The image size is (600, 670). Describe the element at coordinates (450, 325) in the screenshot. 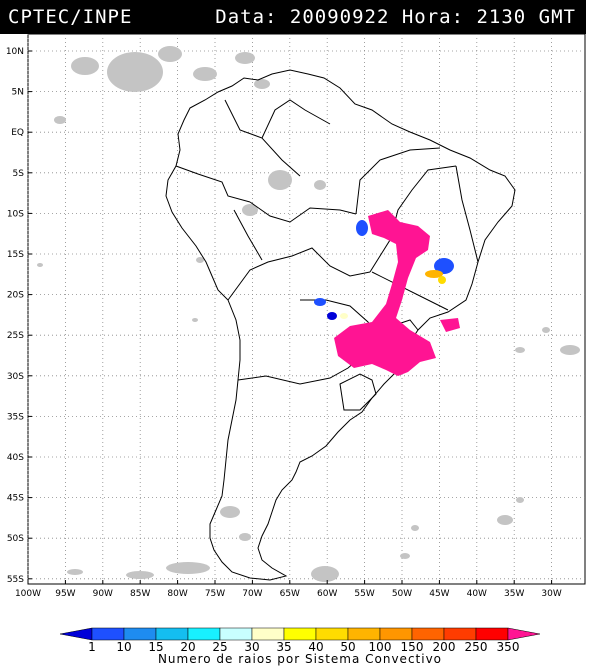

I see `cluster-magenta-small` at that location.